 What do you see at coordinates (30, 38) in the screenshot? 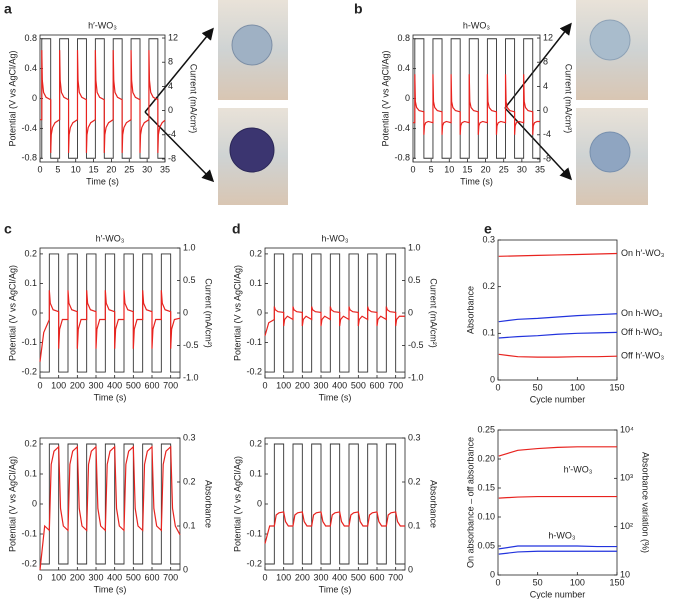
I see `y-tick-label: 0.8` at bounding box center [30, 38].